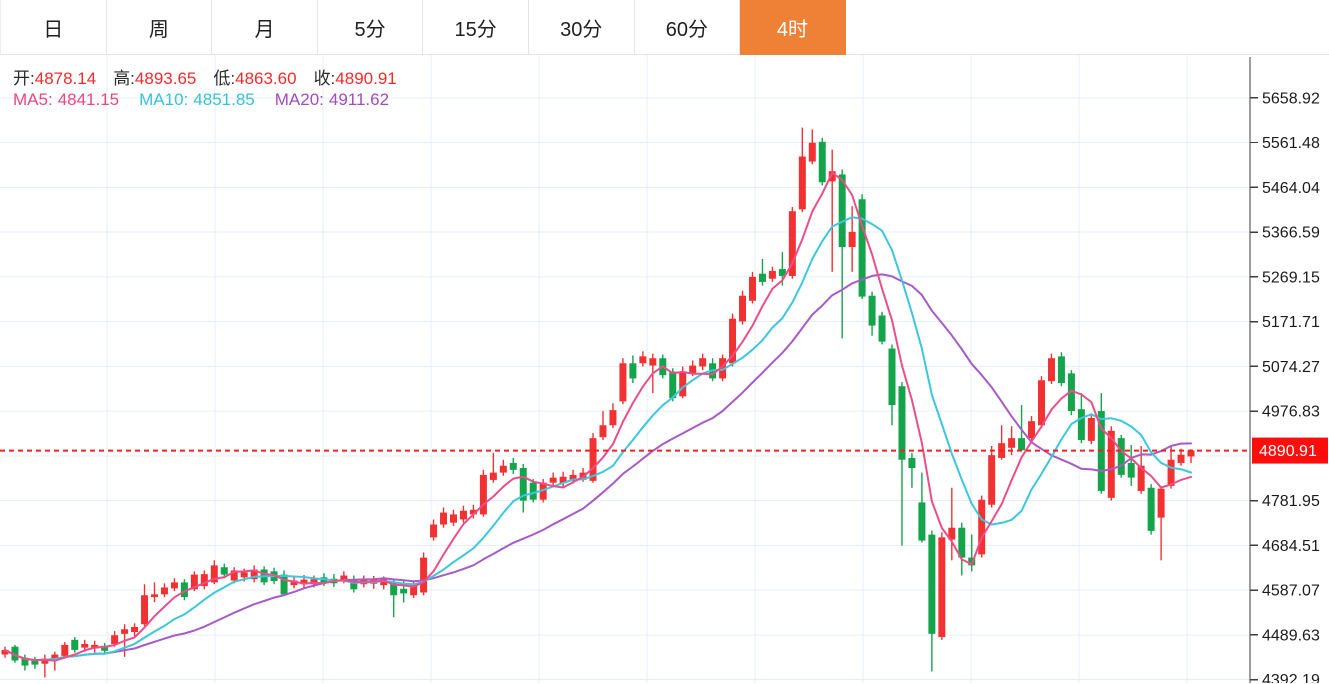 This screenshot has width=1329, height=684. What do you see at coordinates (265, 27) in the screenshot?
I see `interval-tab-month: 月` at bounding box center [265, 27].